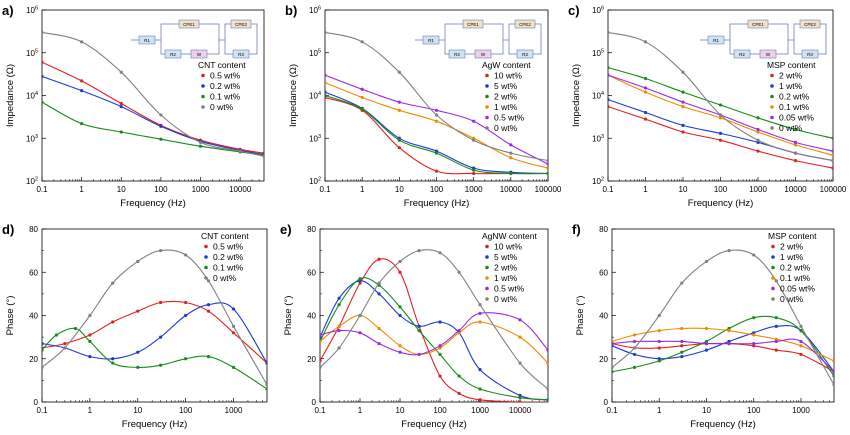 The width and height of the screenshot is (850, 435). What do you see at coordinates (137, 410) in the screenshot?
I see `x-tick-label: 10` at bounding box center [137, 410].